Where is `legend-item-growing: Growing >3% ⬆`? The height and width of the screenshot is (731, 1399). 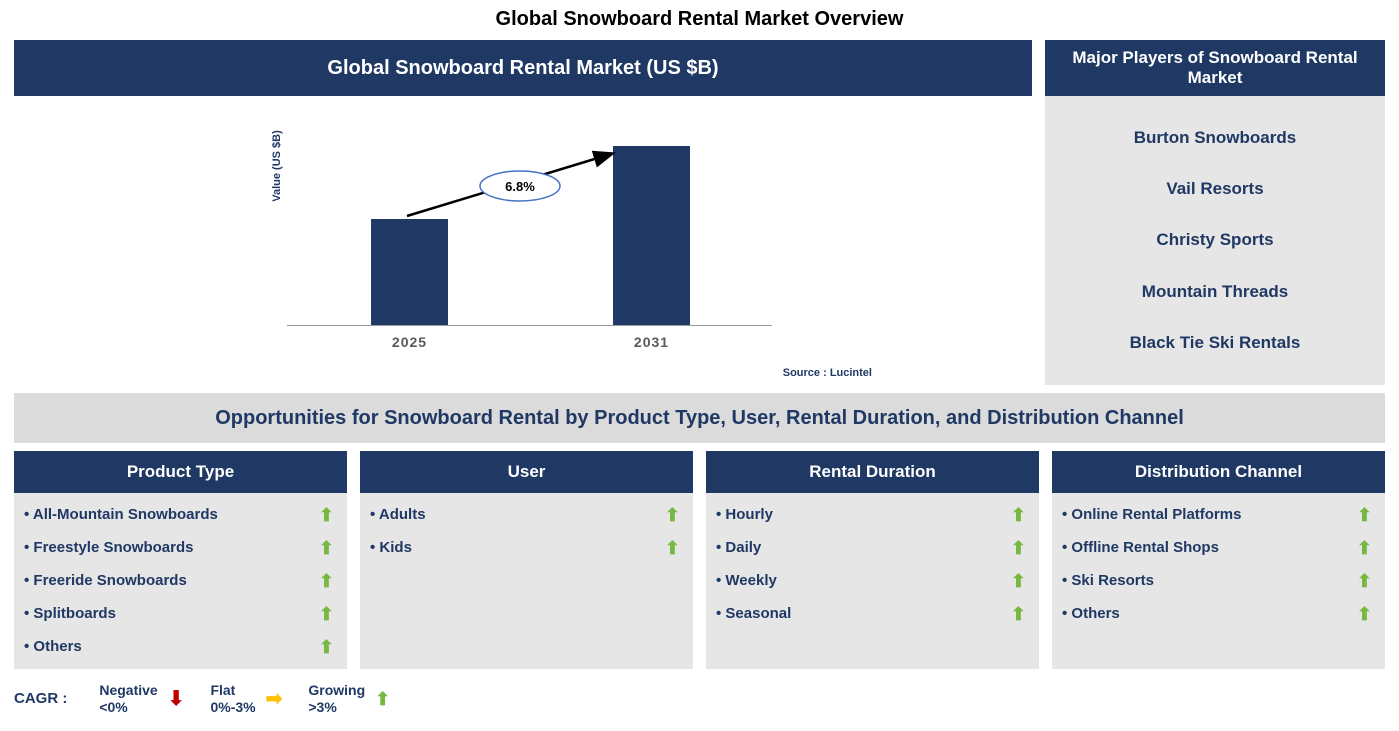
legend-item-growing: Growing >3% ⬆ is located at coordinates (349, 699).